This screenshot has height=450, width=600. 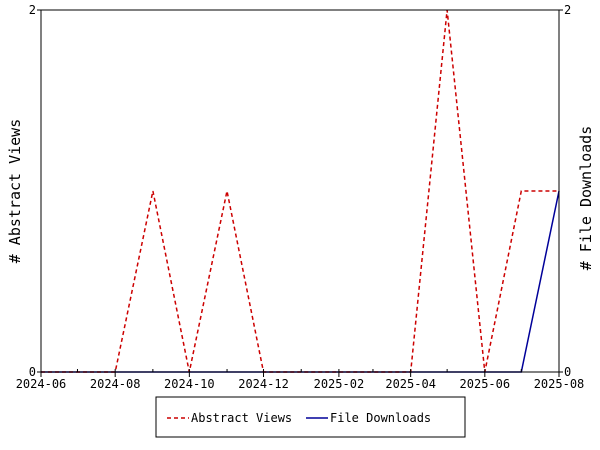 I want to click on legend: Abstract Views File Downloads, so click(x=310, y=417).